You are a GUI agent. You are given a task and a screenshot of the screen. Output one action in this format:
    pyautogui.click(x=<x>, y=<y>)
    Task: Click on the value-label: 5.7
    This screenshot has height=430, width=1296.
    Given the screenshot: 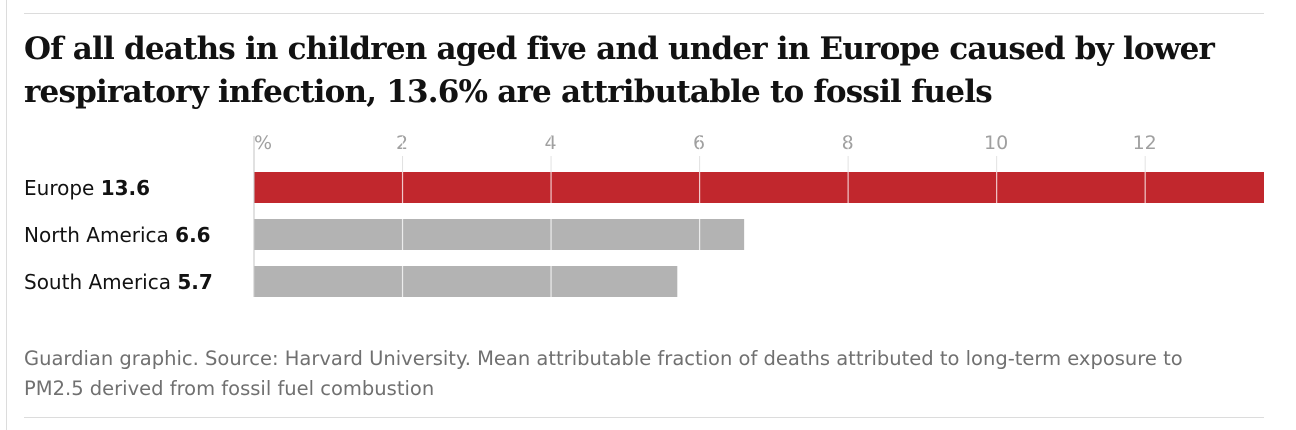 What is the action you would take?
    pyautogui.click(x=194, y=282)
    